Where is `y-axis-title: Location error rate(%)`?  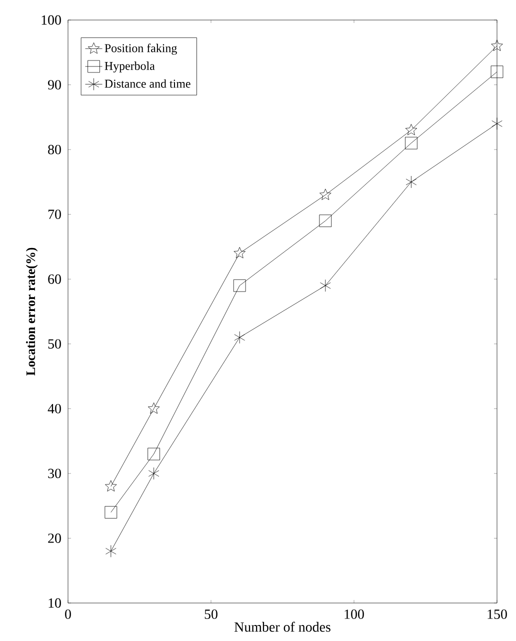 y-axis-title: Location error rate(%) is located at coordinates (32, 312).